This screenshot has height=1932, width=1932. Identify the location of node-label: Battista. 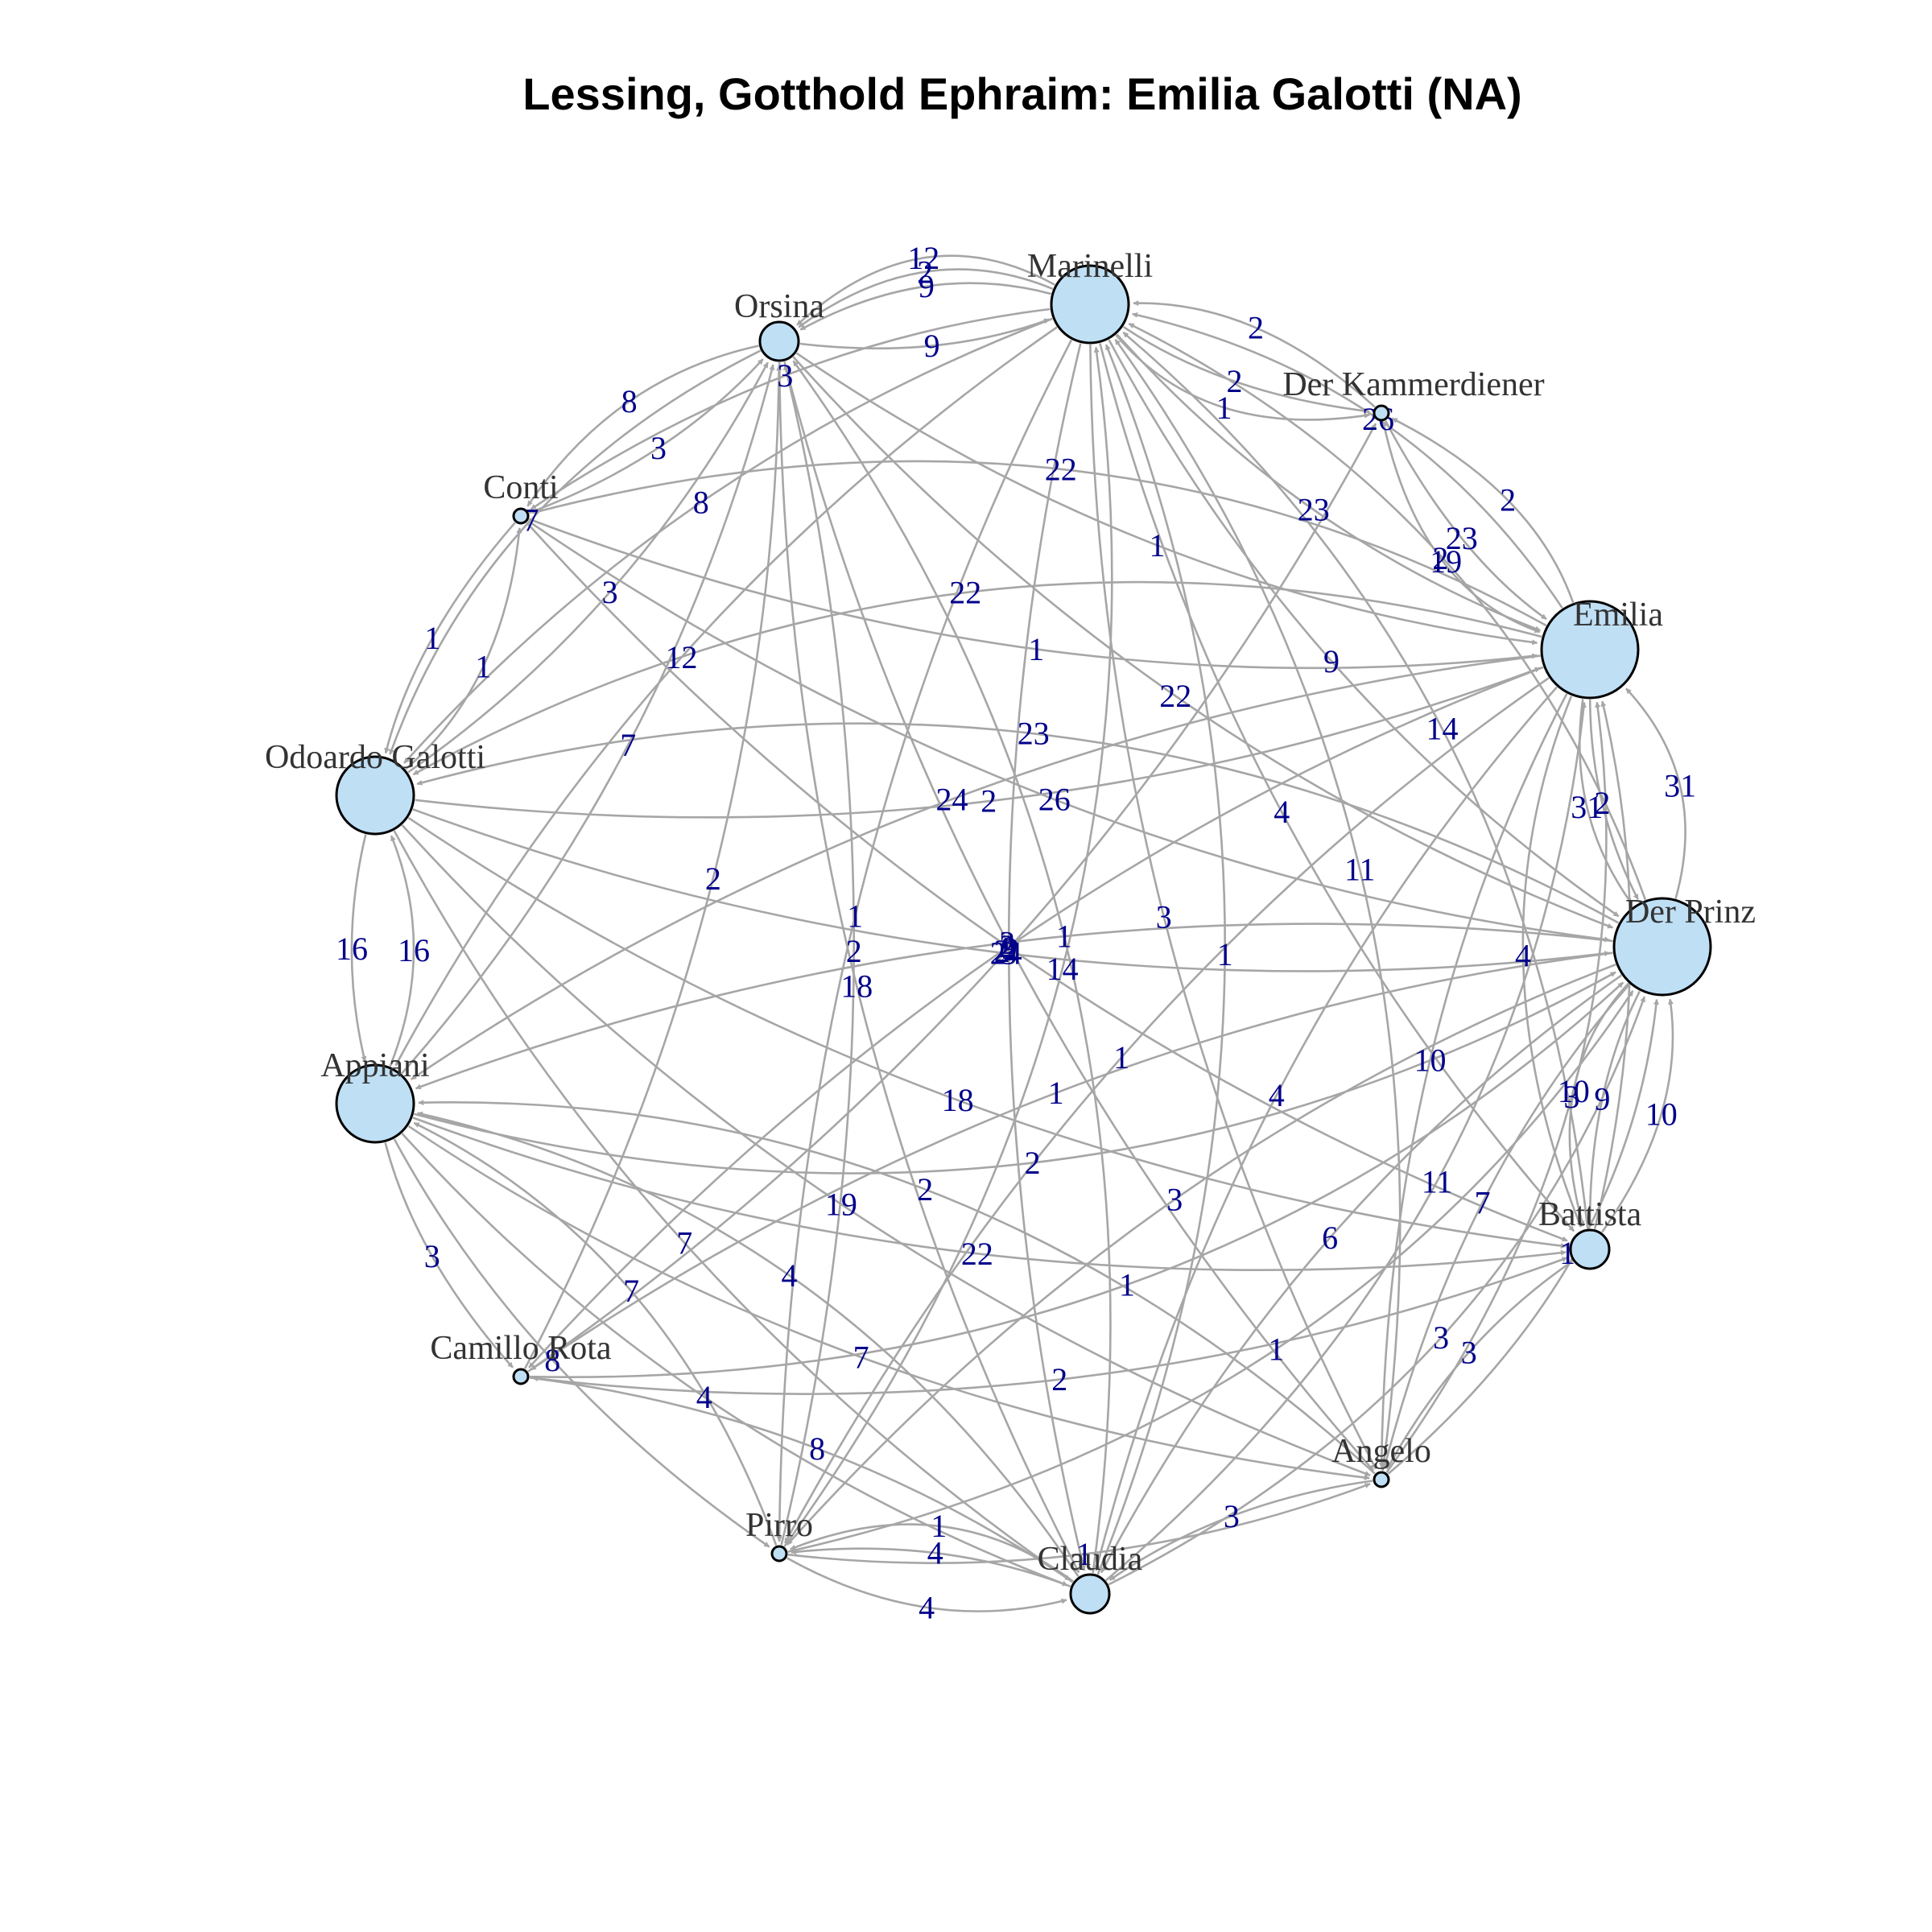
(1590, 1214).